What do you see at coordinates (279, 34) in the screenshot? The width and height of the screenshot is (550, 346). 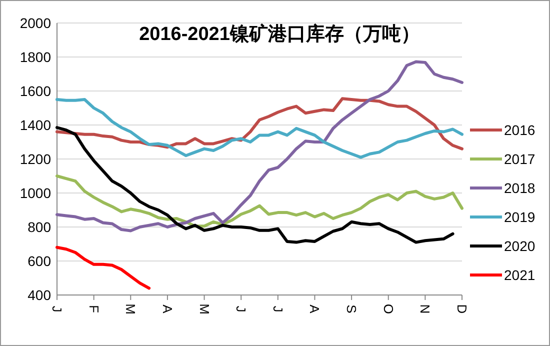 I see `chart-title: 2016-2021镍矿港口库存（万吨）` at bounding box center [279, 34].